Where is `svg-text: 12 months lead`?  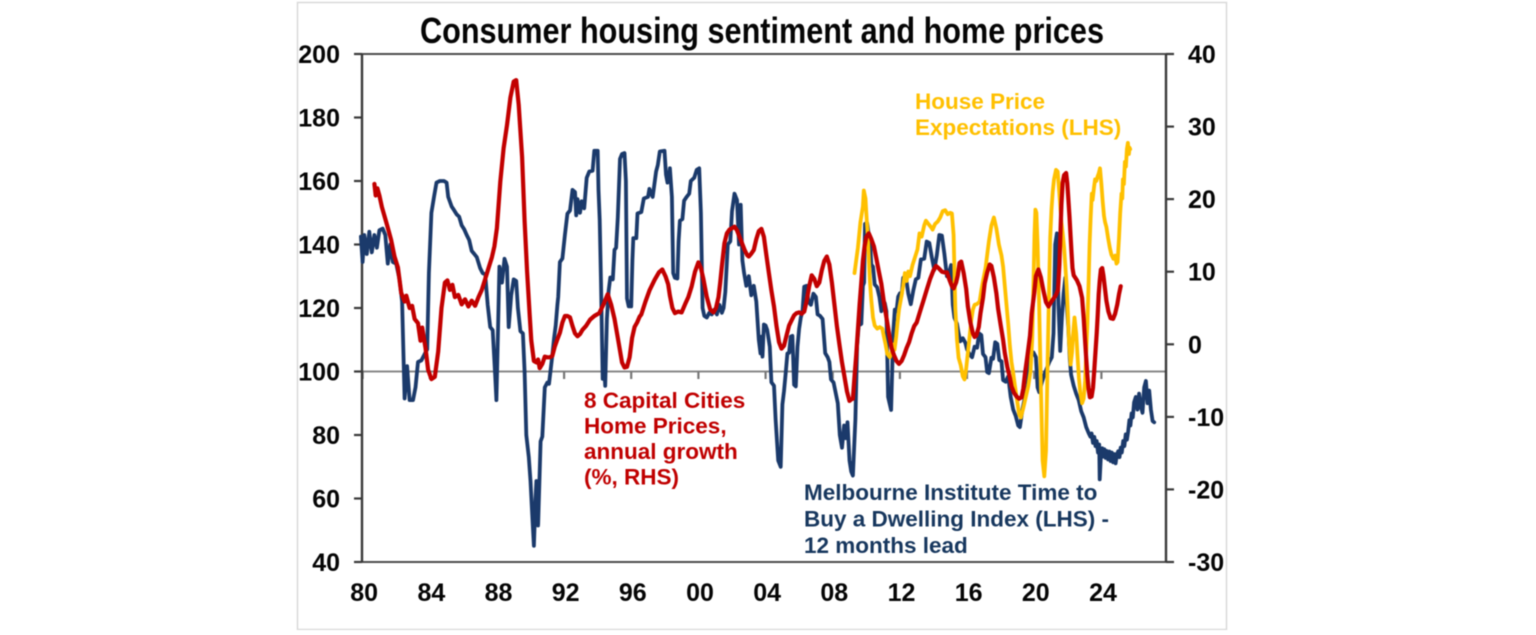 svg-text: 12 months lead is located at coordinates (886, 545).